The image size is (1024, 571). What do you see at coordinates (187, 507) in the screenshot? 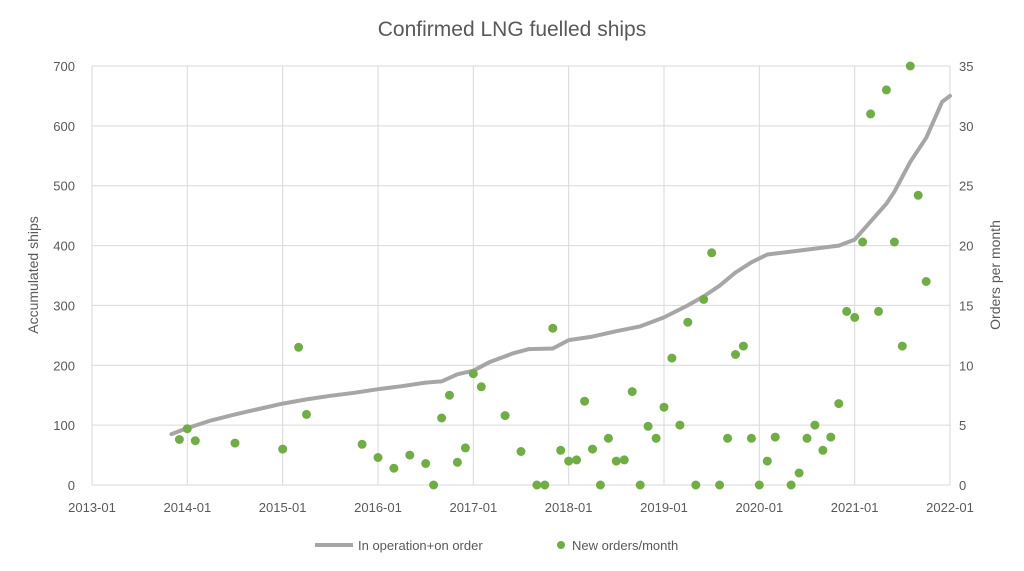
I see `x-tick-label: 2014-01` at bounding box center [187, 507].